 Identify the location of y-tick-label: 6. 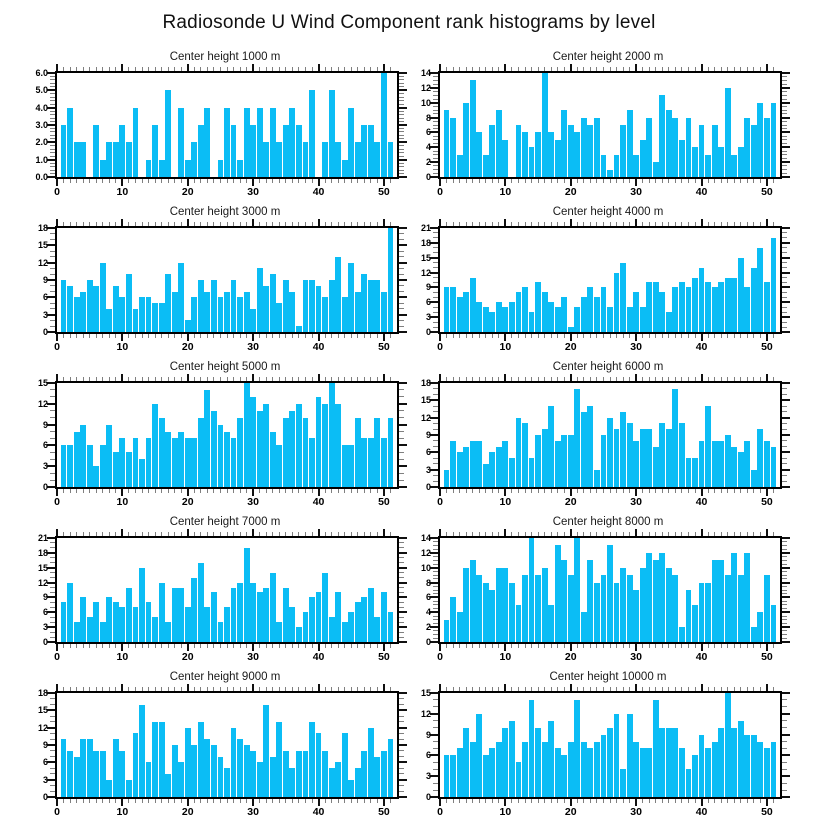
(428, 132).